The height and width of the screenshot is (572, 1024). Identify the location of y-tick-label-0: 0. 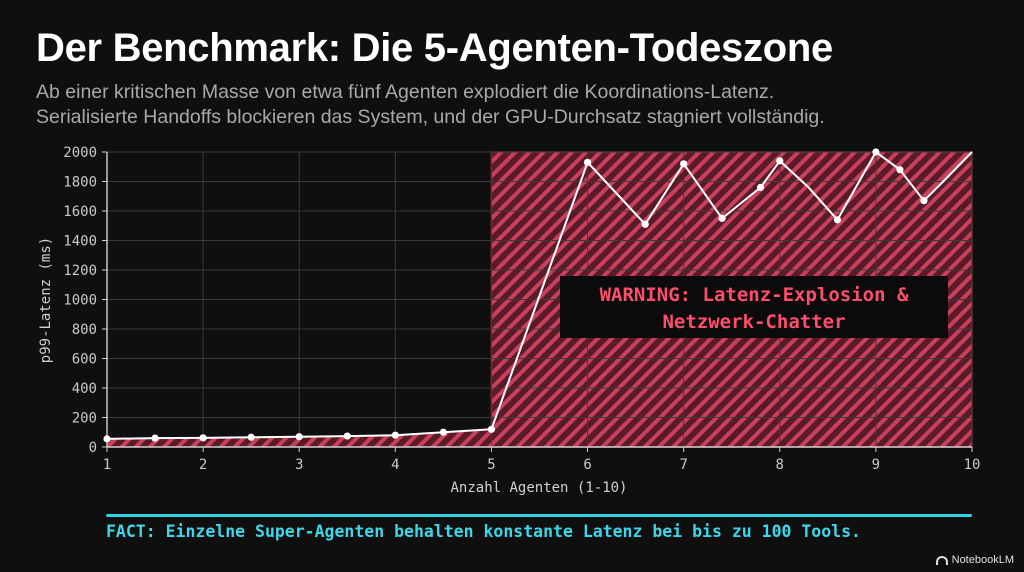
(93, 448).